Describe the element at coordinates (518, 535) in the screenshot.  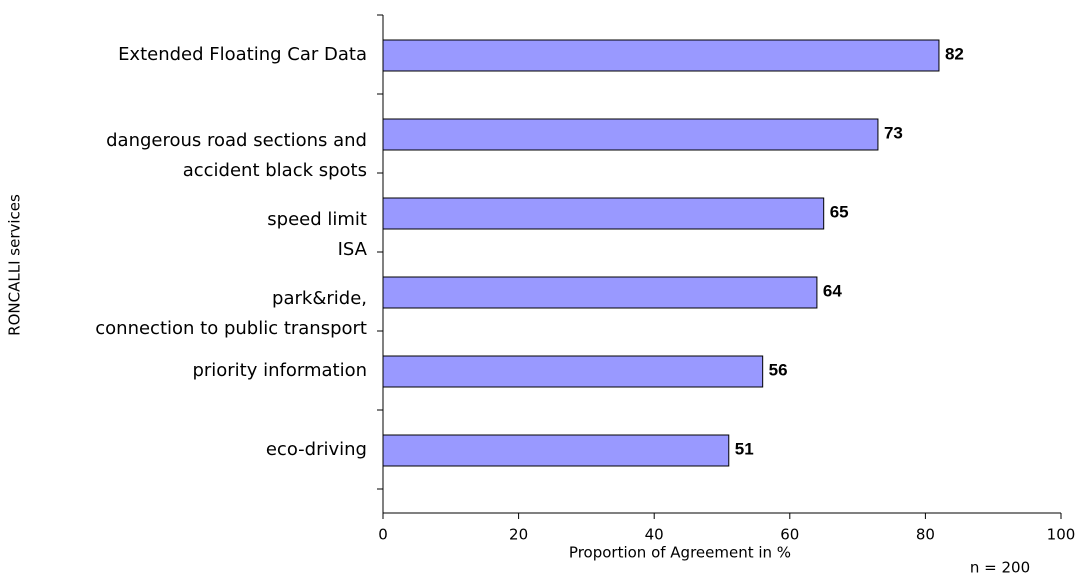
I see `x-tick-label: 20` at that location.